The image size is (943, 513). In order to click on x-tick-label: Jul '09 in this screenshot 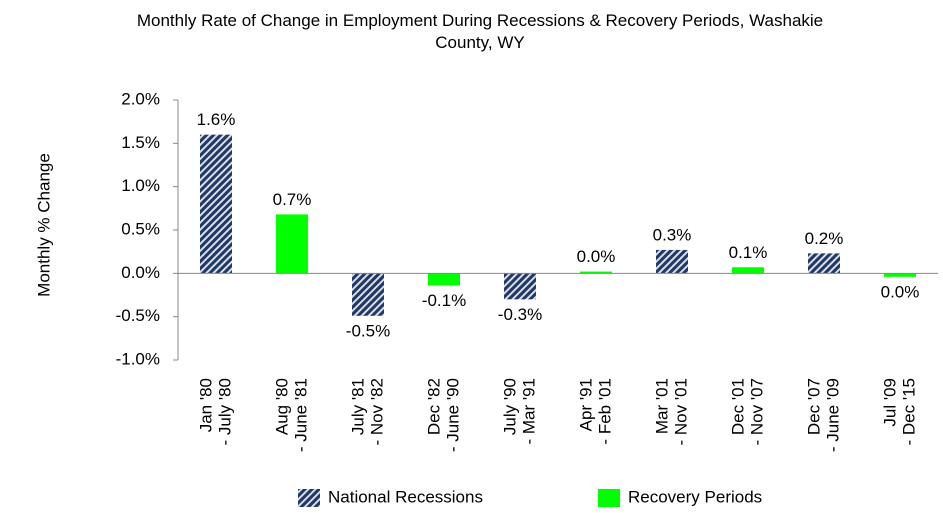, I will do `click(889, 402)`.